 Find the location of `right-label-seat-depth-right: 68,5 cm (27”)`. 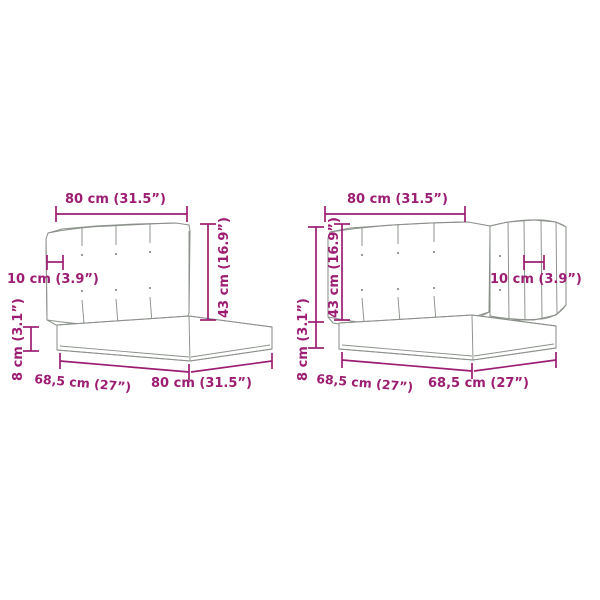

right-label-seat-depth-right: 68,5 cm (27”) is located at coordinates (478, 383).